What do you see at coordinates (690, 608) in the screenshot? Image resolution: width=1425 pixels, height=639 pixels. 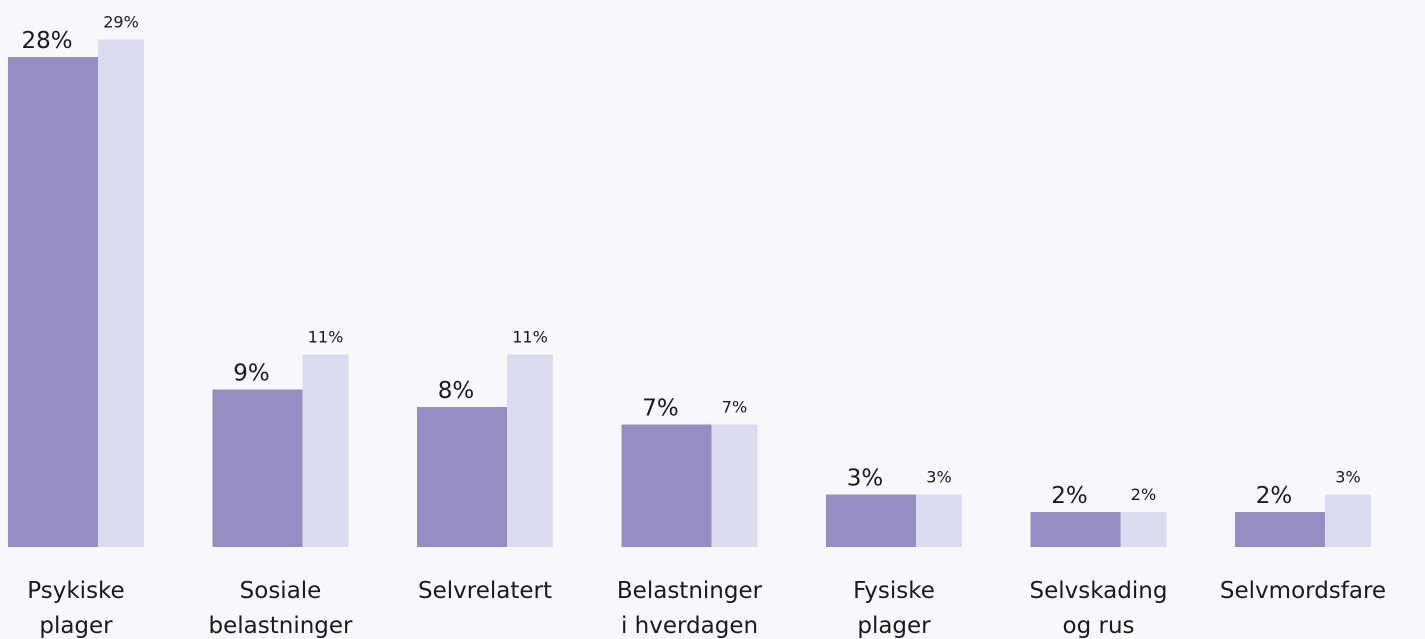 I see `category-label: Belastninger i hverdagen` at bounding box center [690, 608].